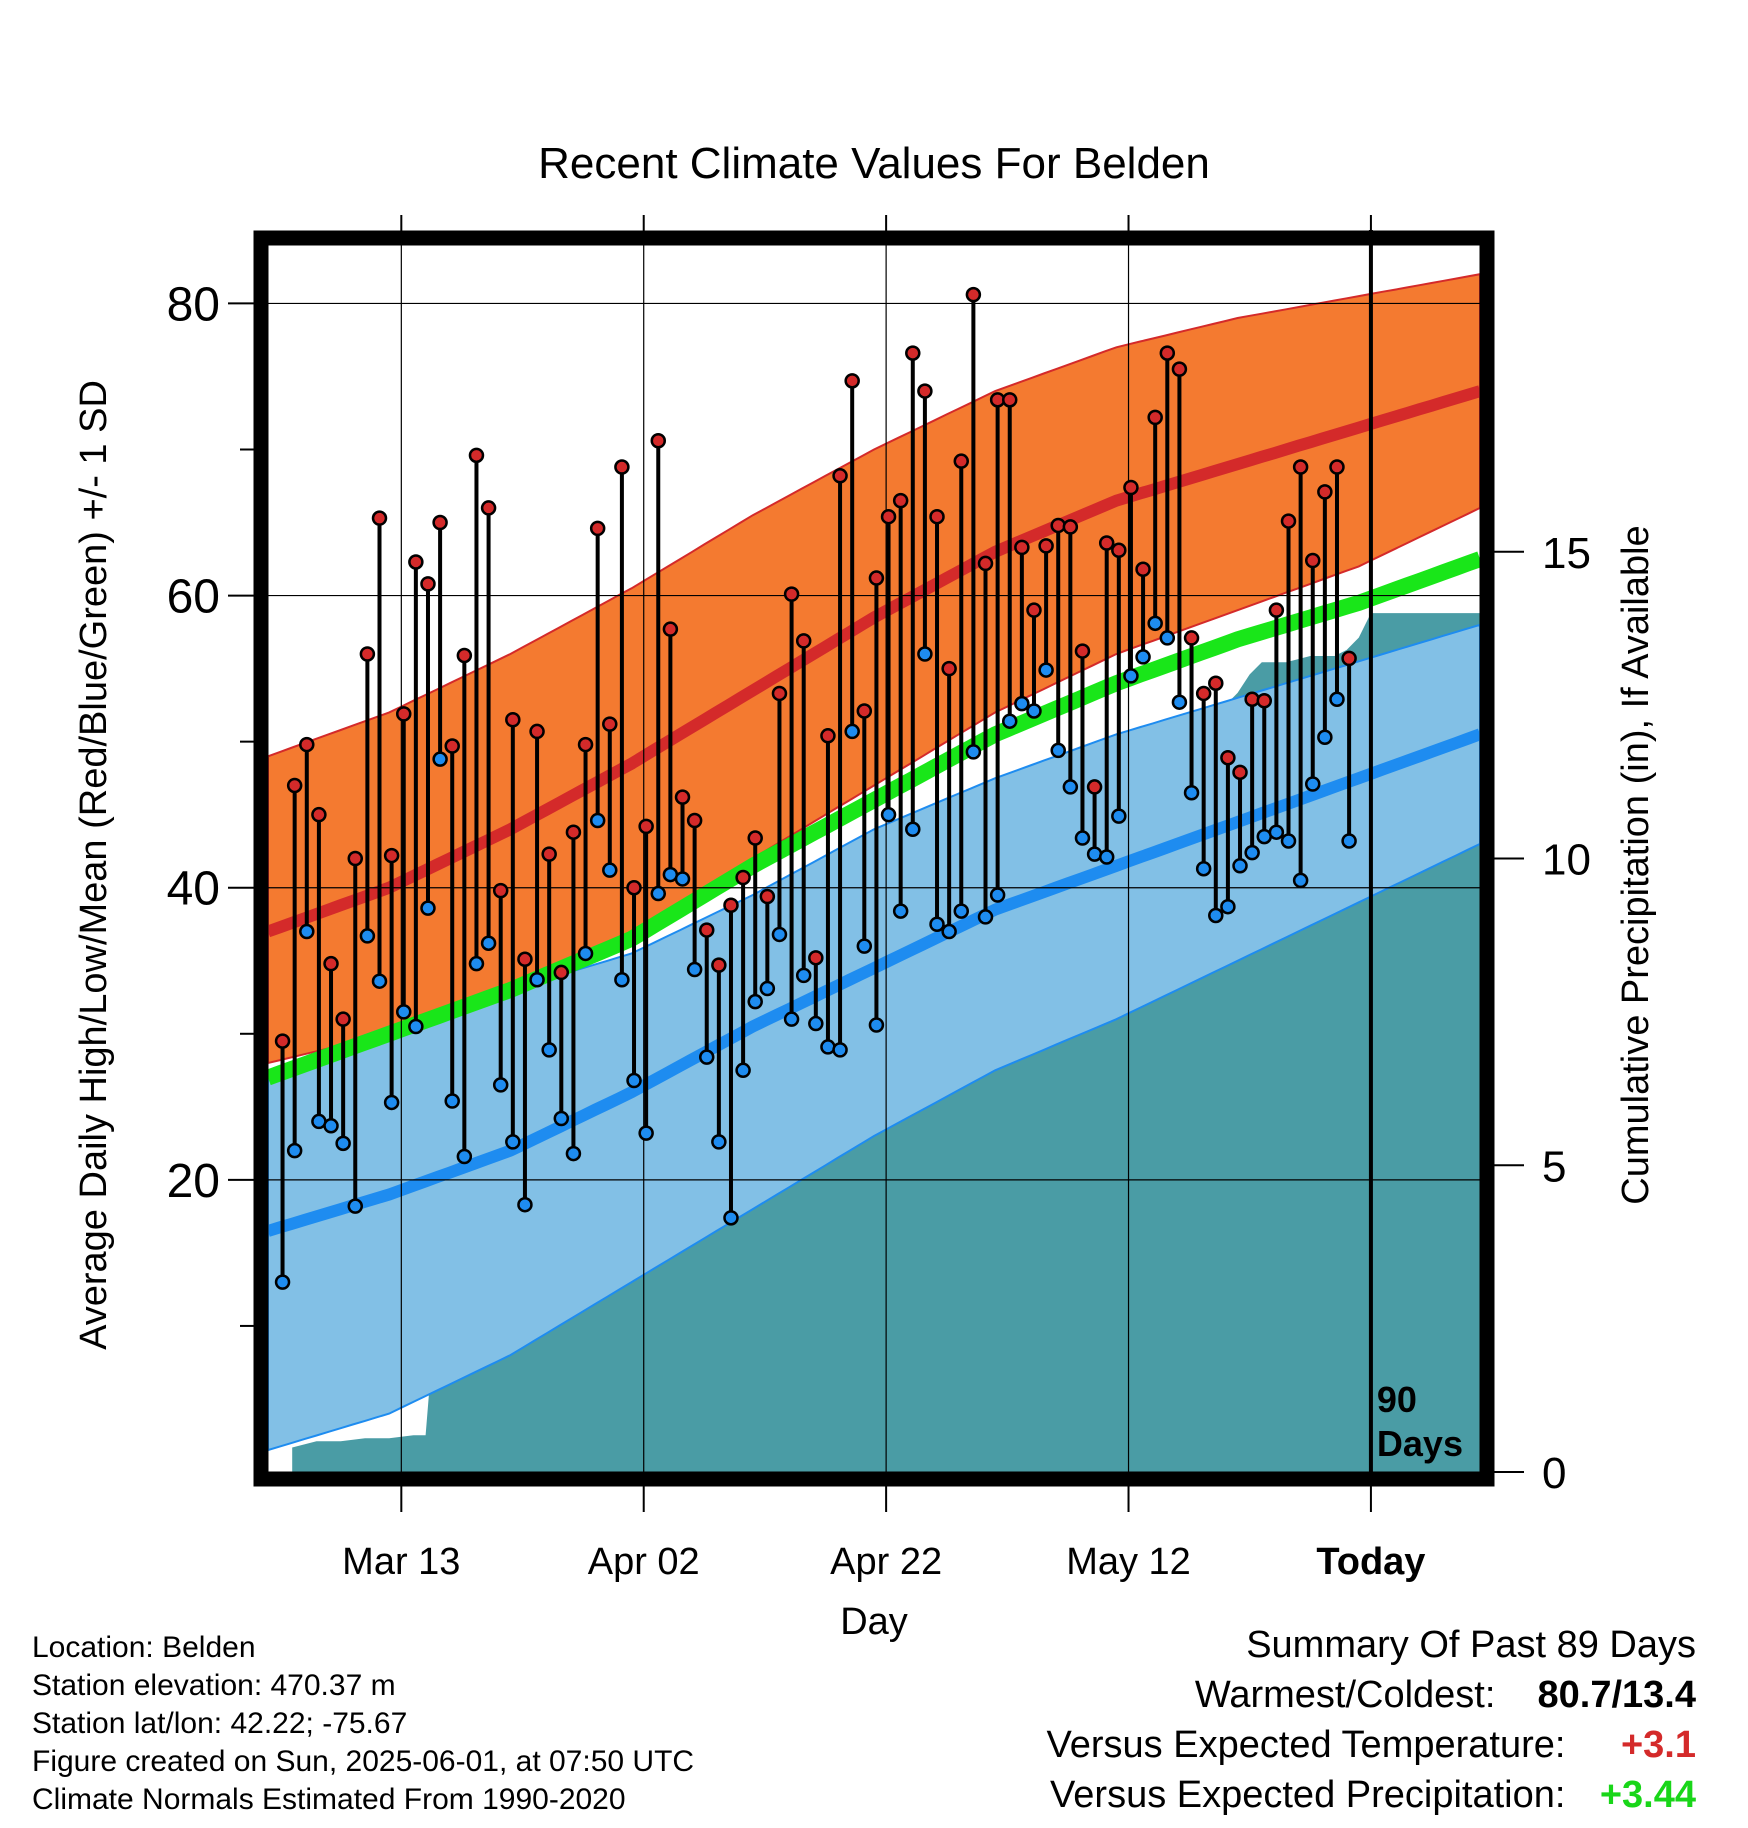 This screenshot has height=1828, width=1748. Describe the element at coordinates (1345, 1695) in the screenshot. I see `warmest-label: Warmest/Coldest:` at that location.